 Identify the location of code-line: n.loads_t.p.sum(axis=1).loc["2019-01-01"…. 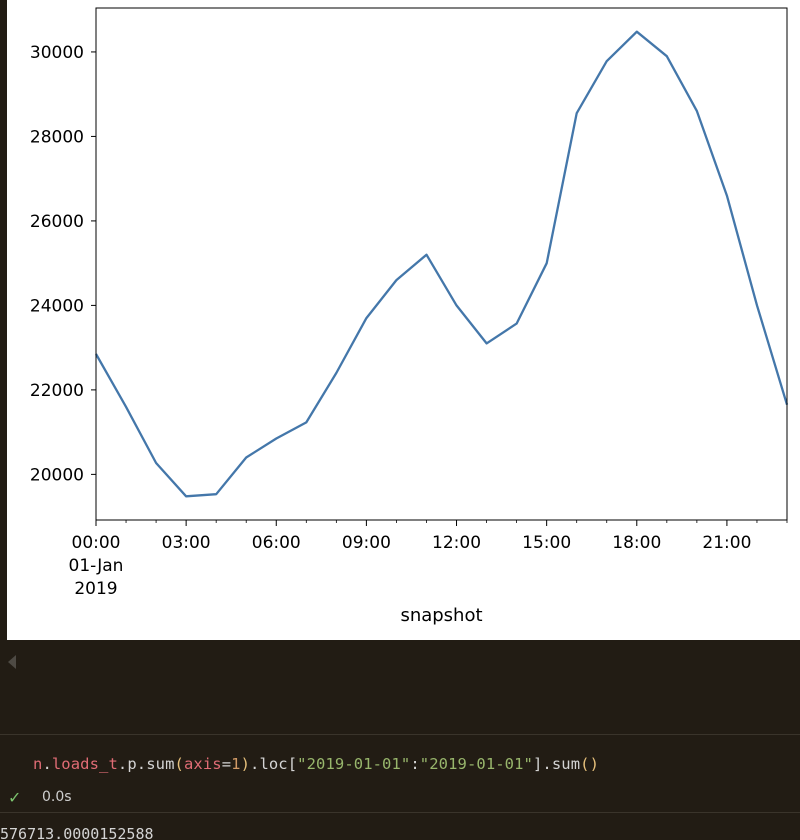
(316, 764).